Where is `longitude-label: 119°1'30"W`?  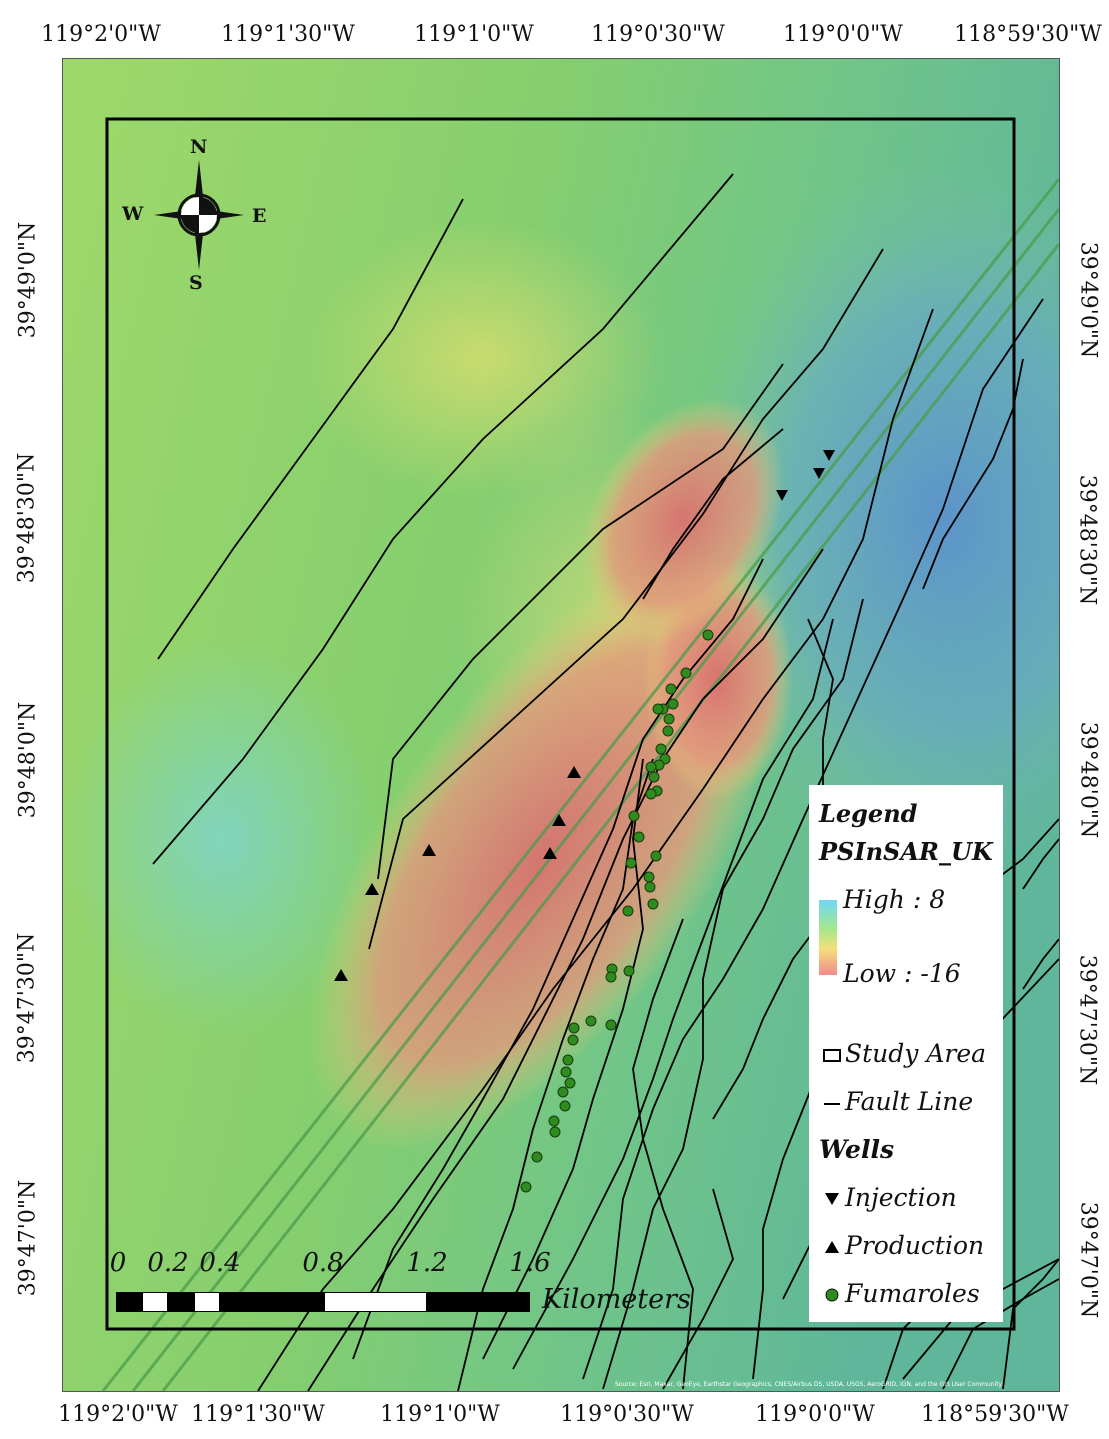
longitude-label: 119°1'30"W is located at coordinates (288, 34).